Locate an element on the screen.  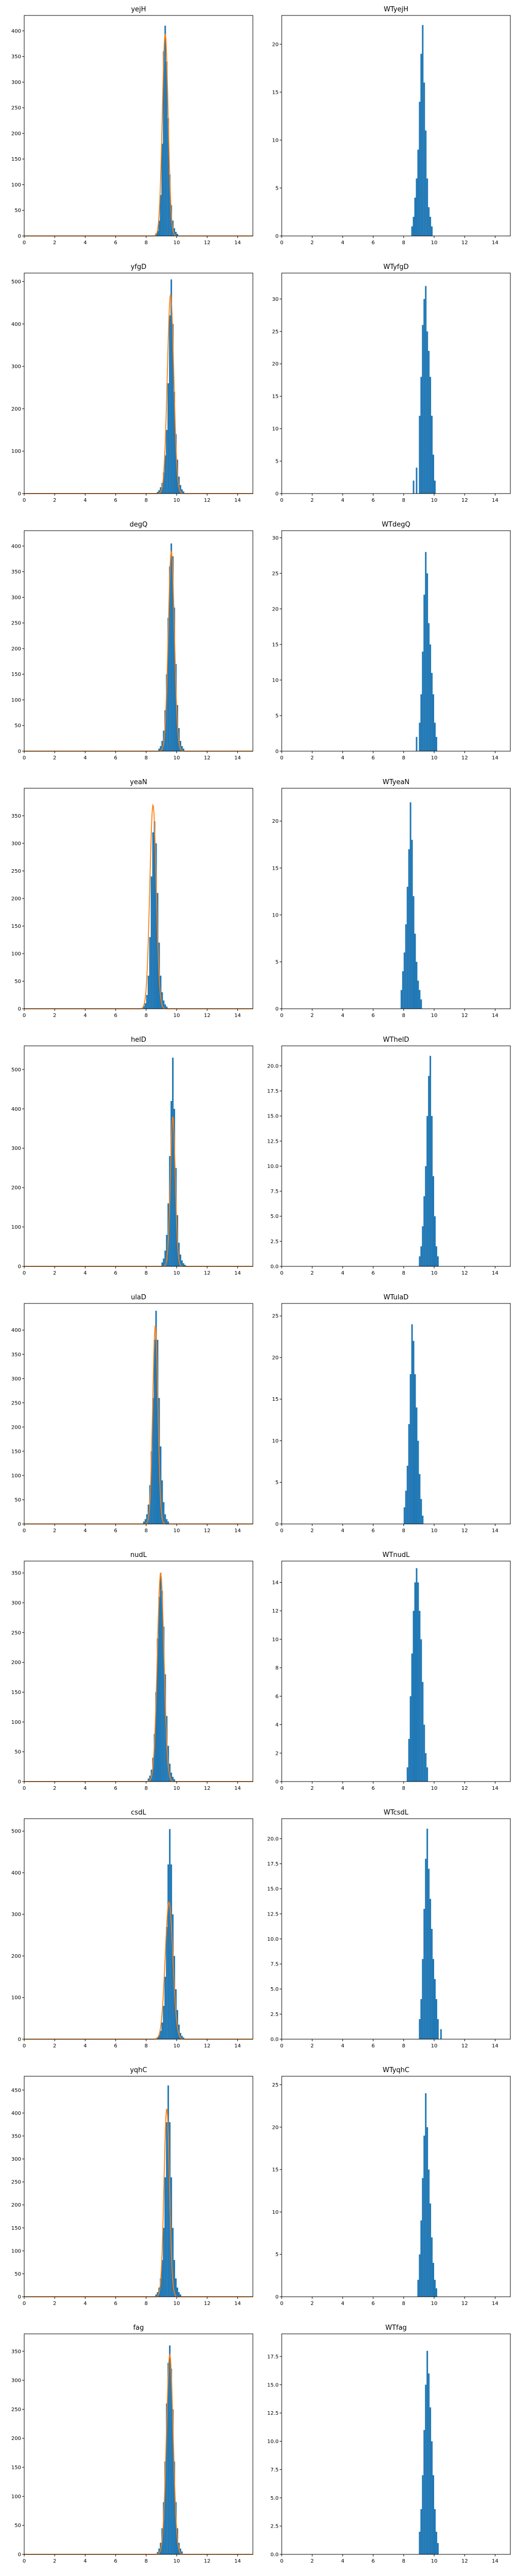
subplot-fag: fag 0 2 4 6 8 10 12 14 0 50 100 150 200 250 300 350 is located at coordinates (132, 2444).